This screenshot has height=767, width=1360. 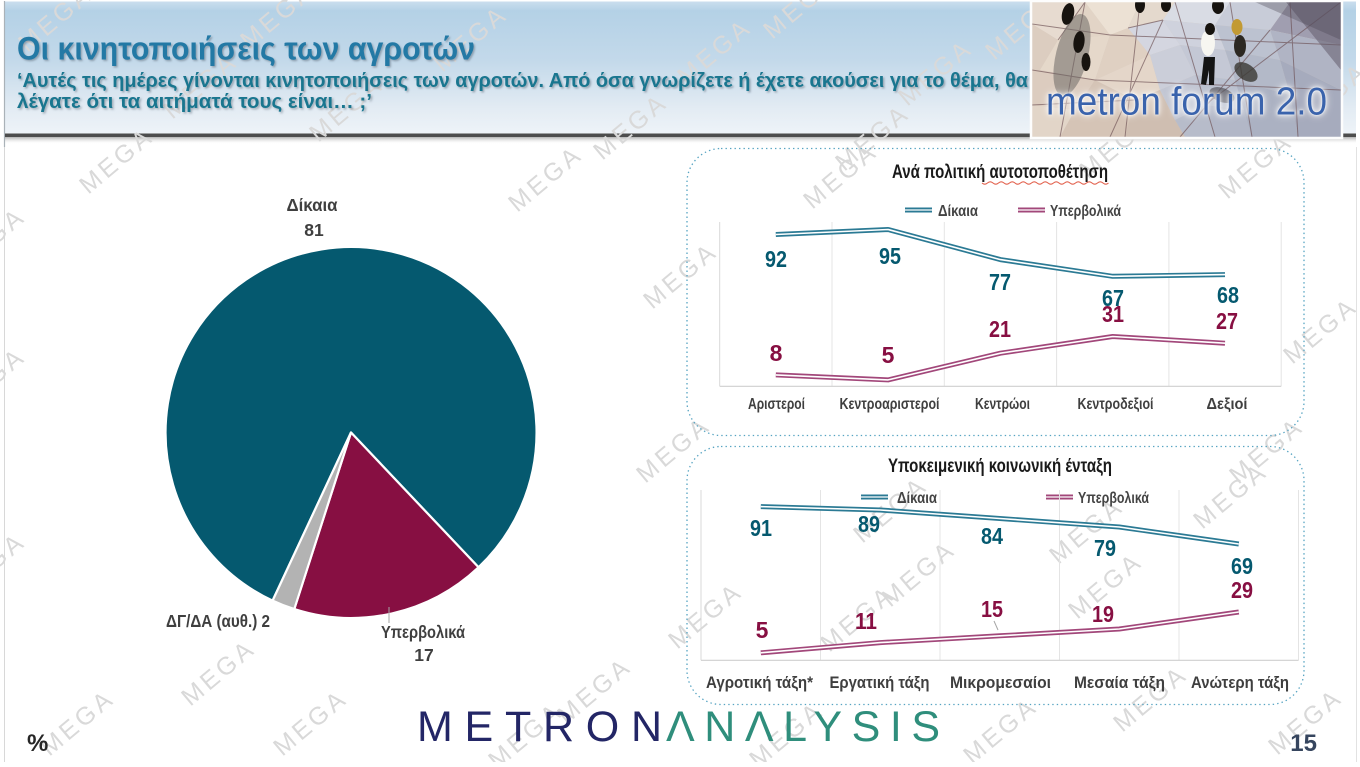 I want to click on svg-text: Αριστεροί, so click(x=776, y=404).